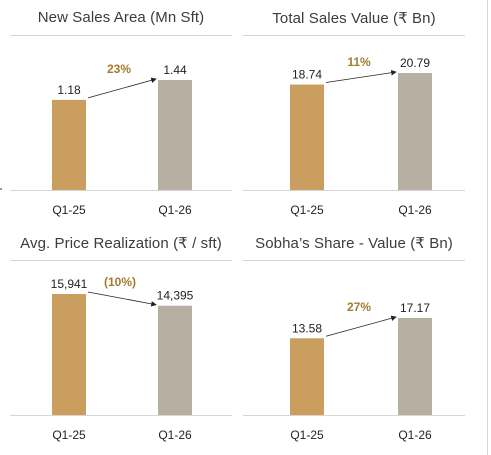 This screenshot has width=491, height=455. Describe the element at coordinates (487, 227) in the screenshot. I see `right-edge-divider` at that location.